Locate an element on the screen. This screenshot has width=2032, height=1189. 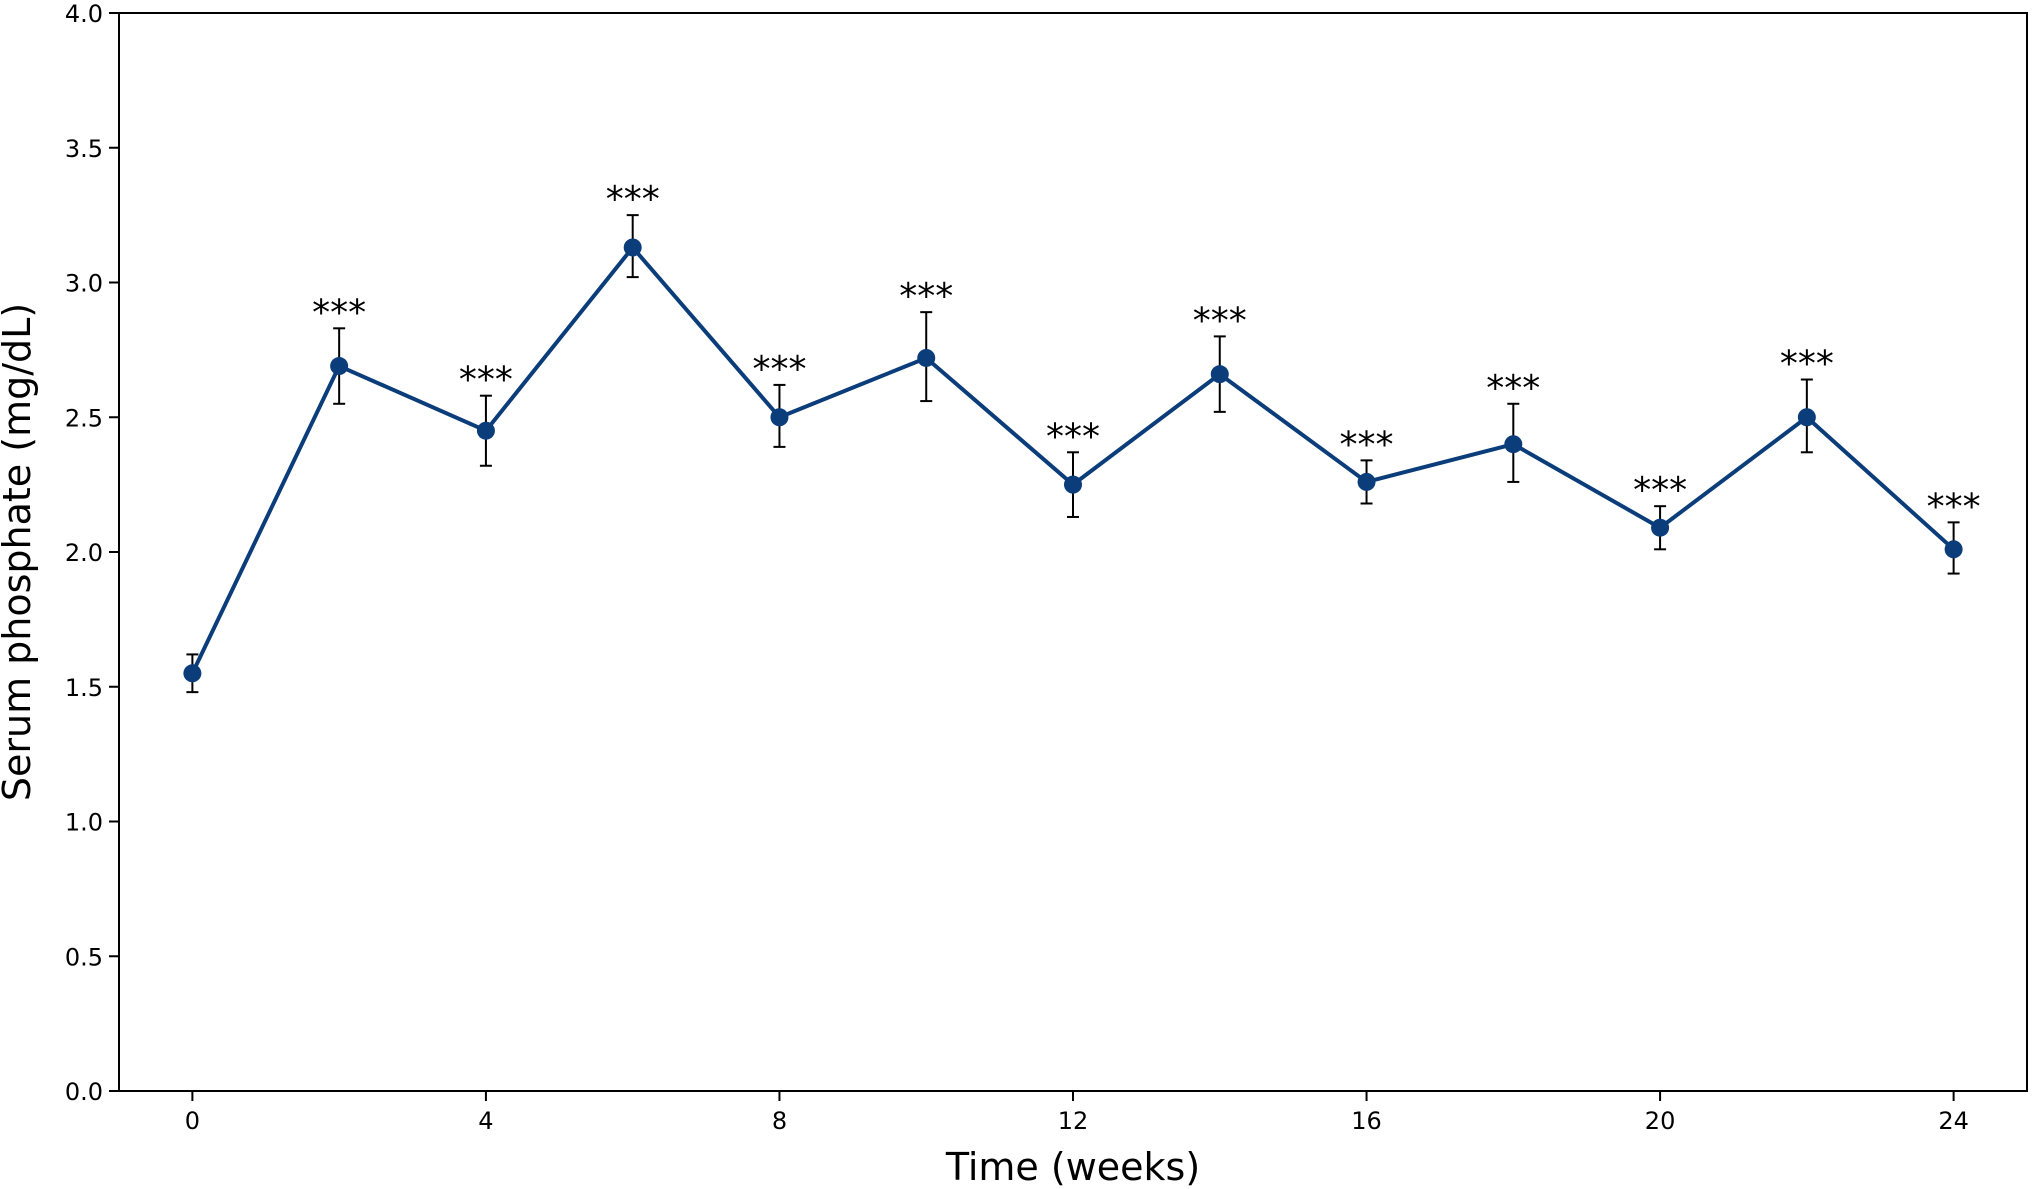
y-tick-label: 3.0 is located at coordinates (84, 284).